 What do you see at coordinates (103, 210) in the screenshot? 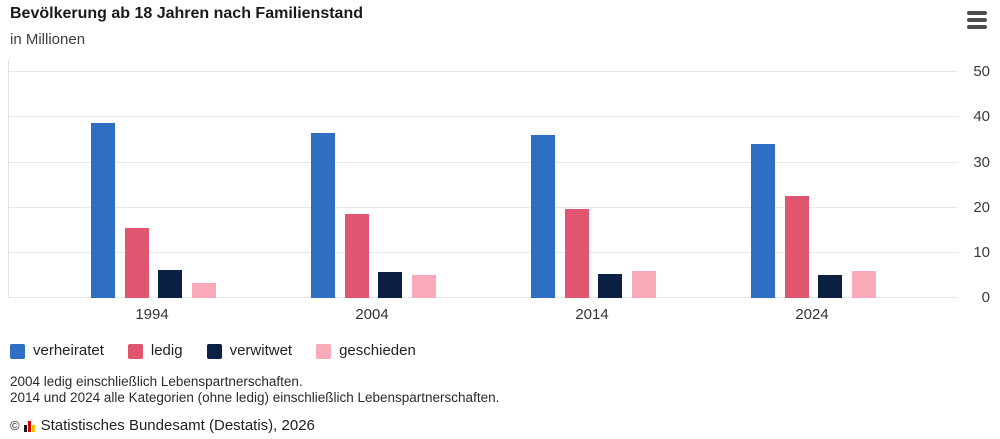
I see `bar-verheiratet-1994` at bounding box center [103, 210].